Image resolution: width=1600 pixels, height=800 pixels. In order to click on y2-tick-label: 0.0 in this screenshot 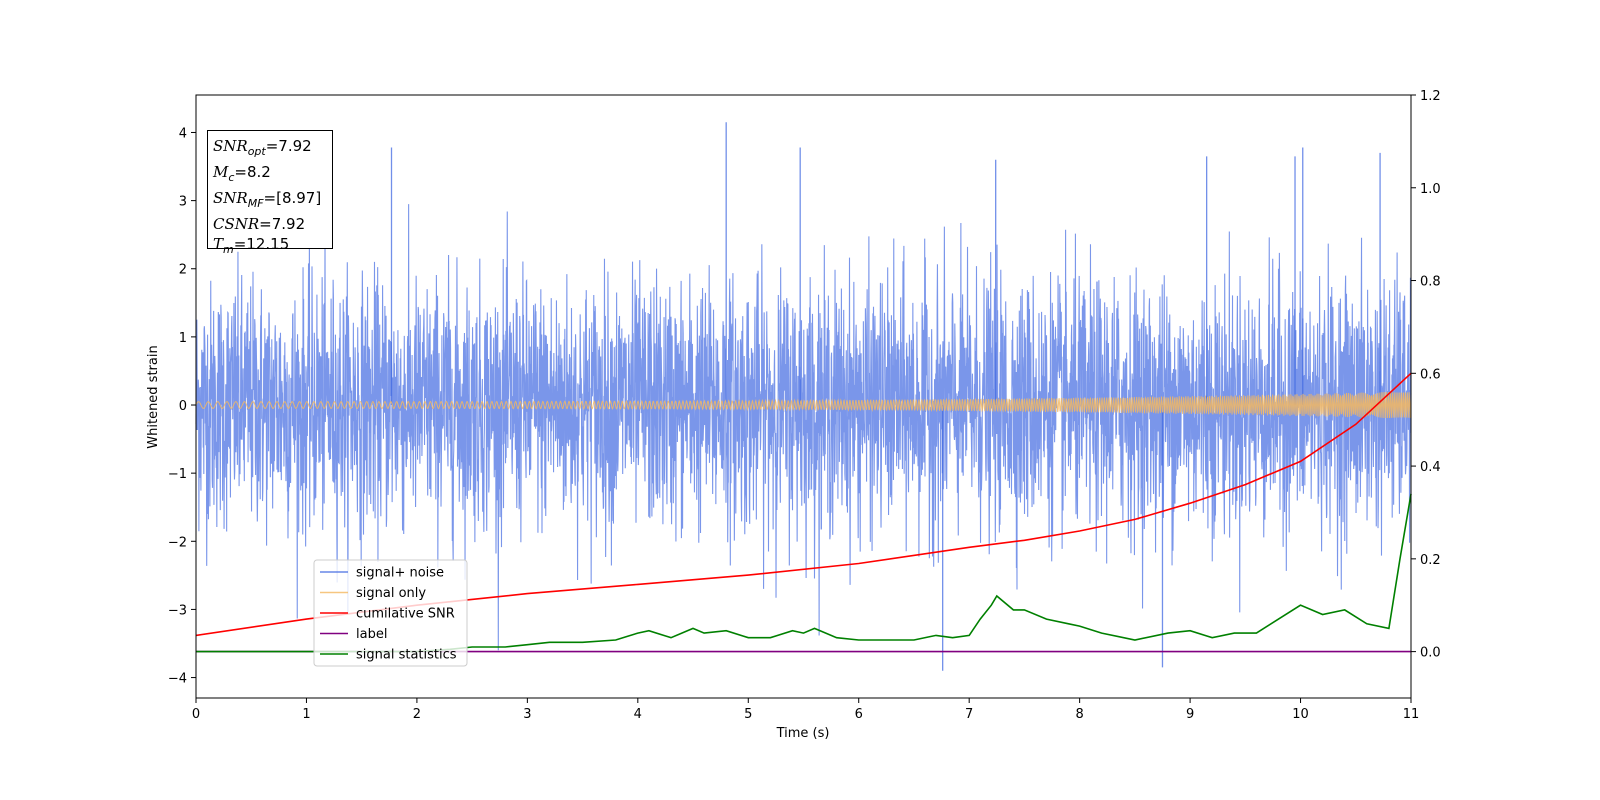, I will do `click(1430, 653)`.